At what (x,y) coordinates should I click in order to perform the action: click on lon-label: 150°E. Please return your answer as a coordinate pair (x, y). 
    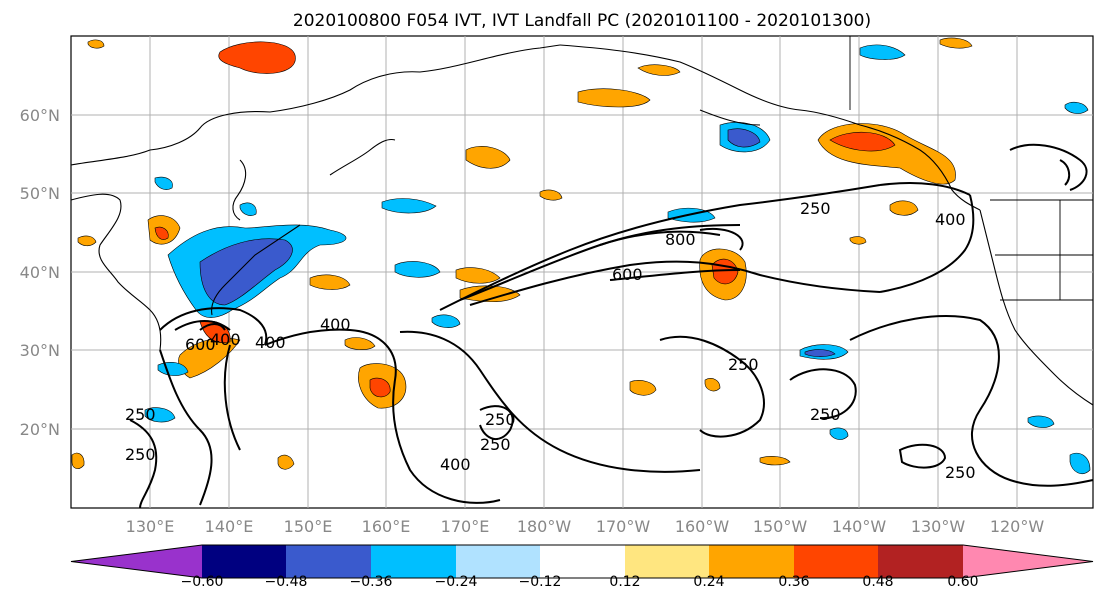
    Looking at the image, I should click on (308, 526).